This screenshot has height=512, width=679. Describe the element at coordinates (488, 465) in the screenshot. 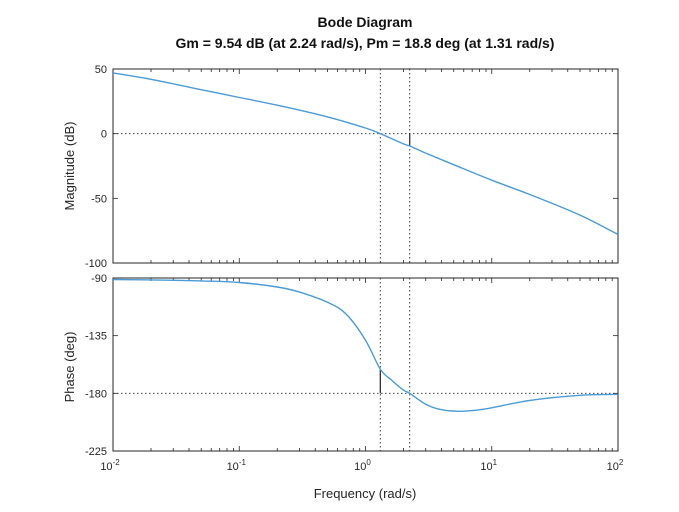

I see `x-tick-label: 10¹` at that location.